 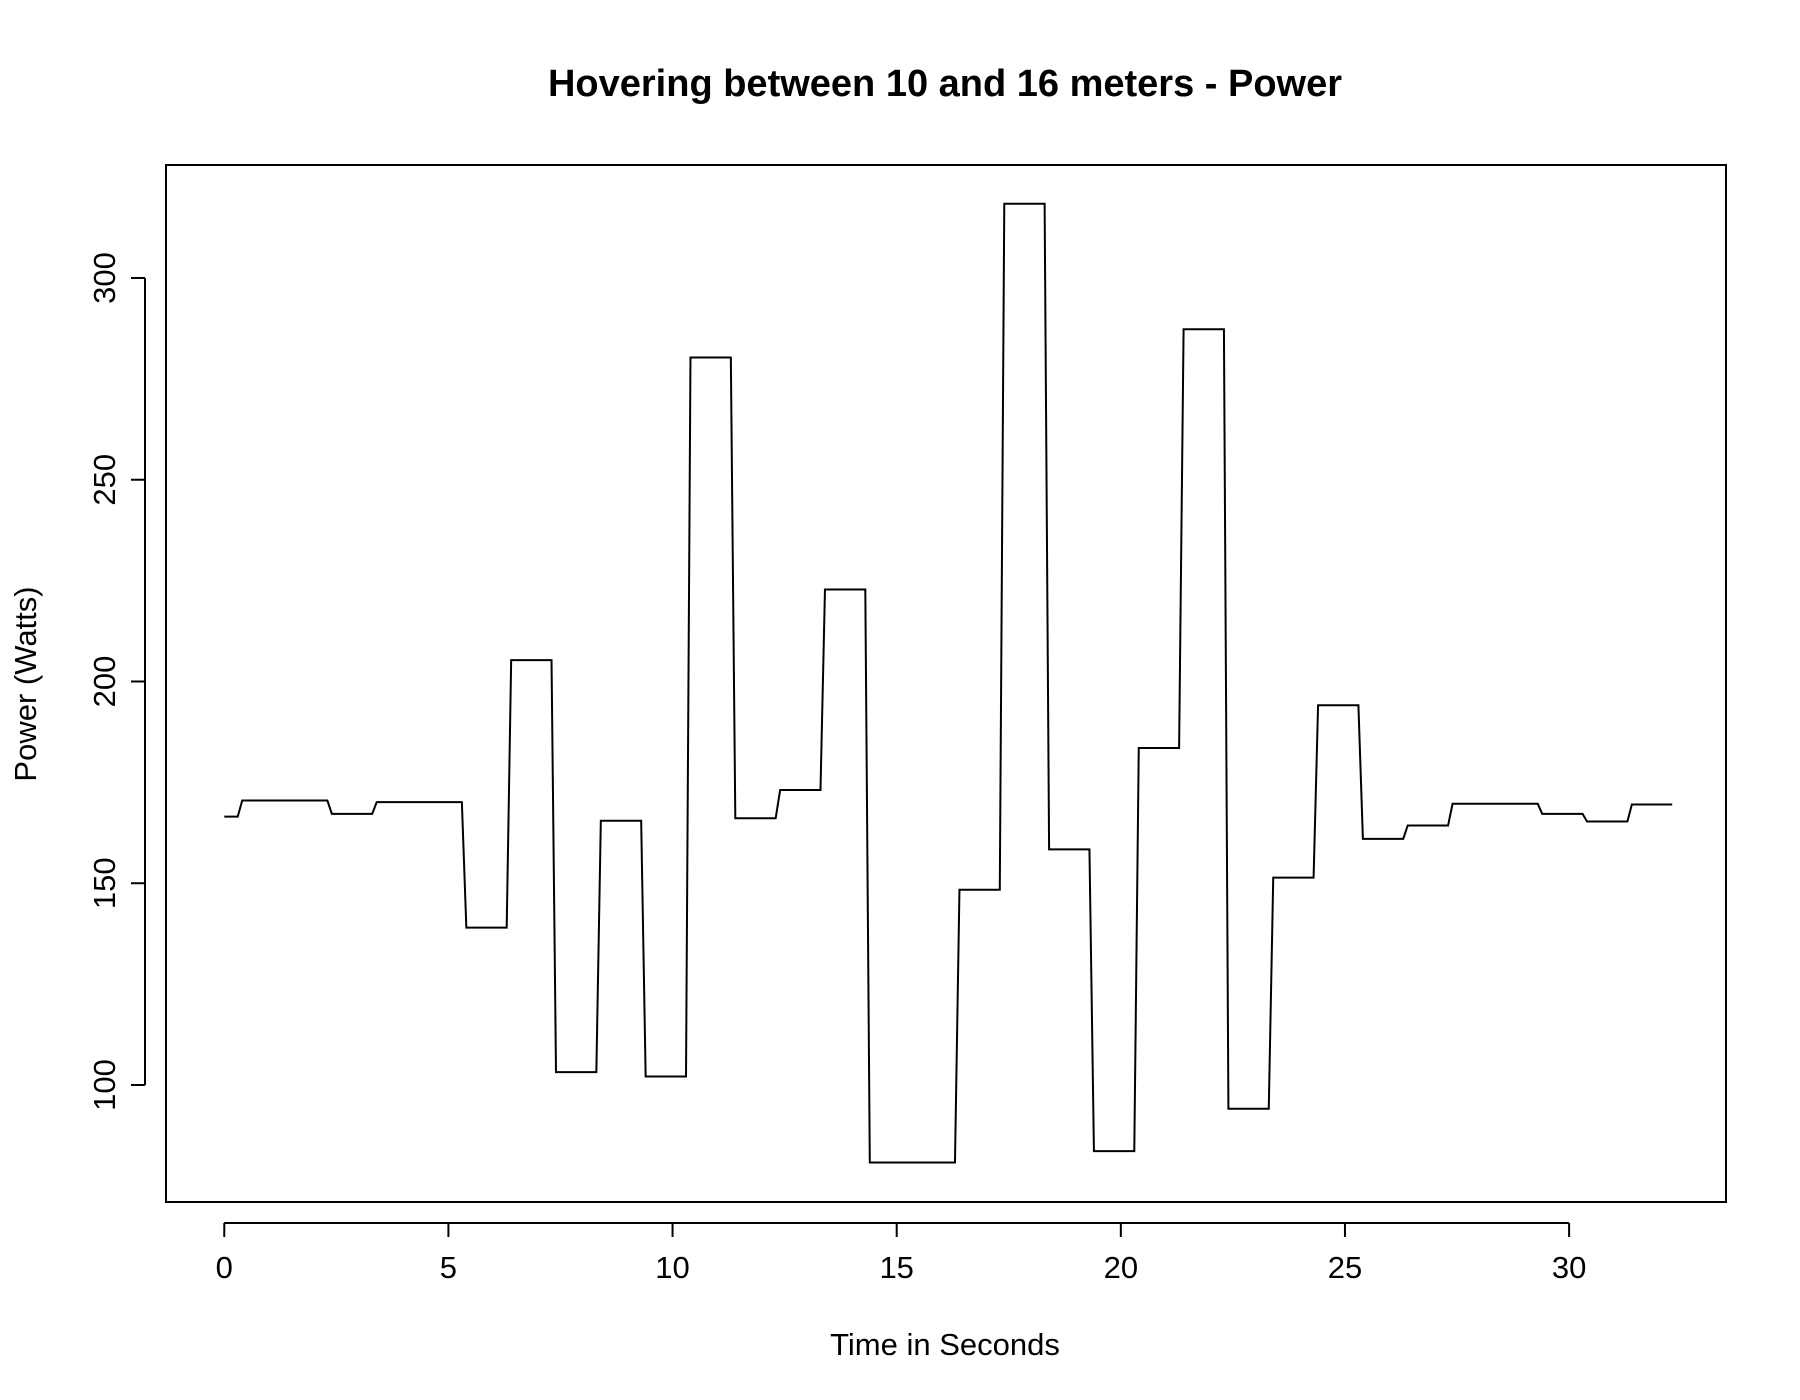 What do you see at coordinates (104, 883) in the screenshot?
I see `y-tick-label: 150` at bounding box center [104, 883].